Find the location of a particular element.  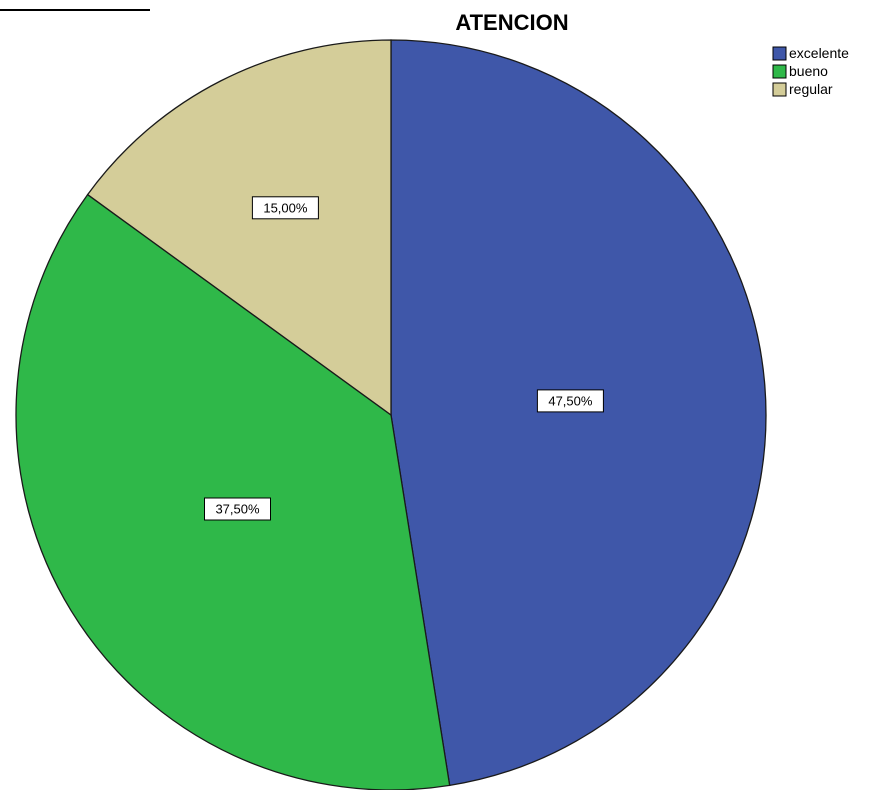

data-label-bueno: 37,50% is located at coordinates (237, 509).